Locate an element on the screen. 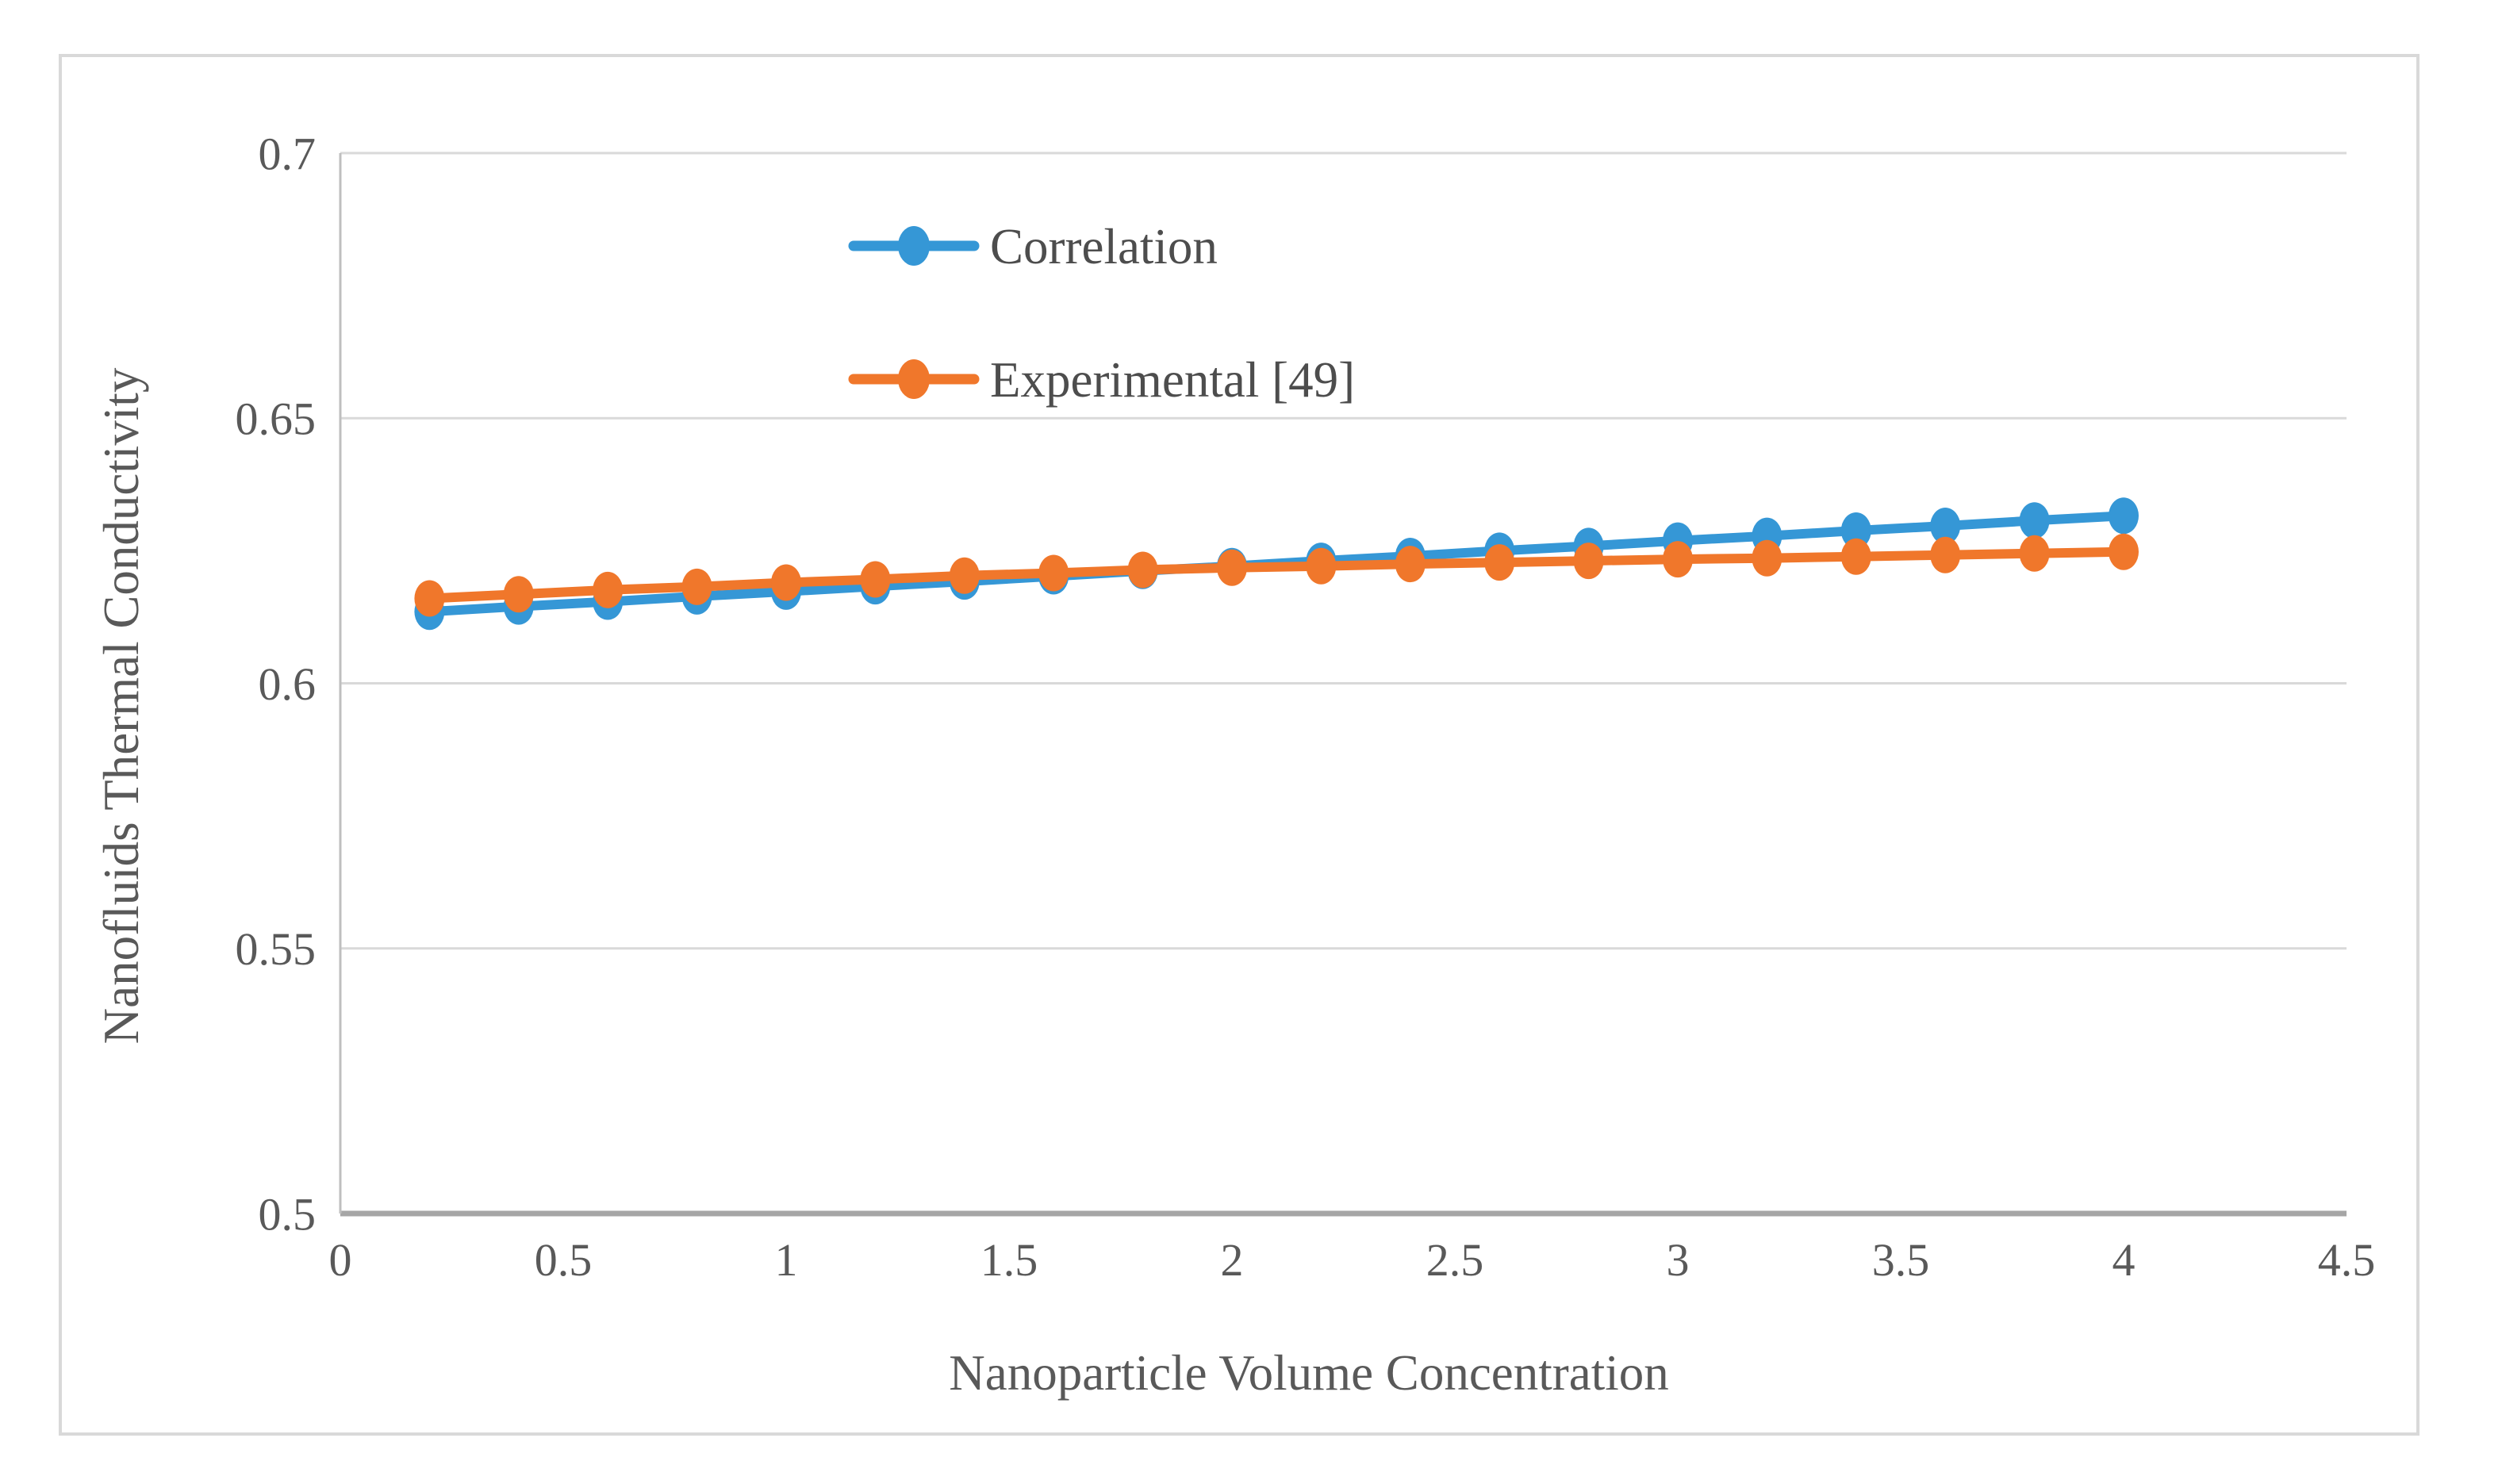  y-tick-label: 0.7 is located at coordinates (288, 154).